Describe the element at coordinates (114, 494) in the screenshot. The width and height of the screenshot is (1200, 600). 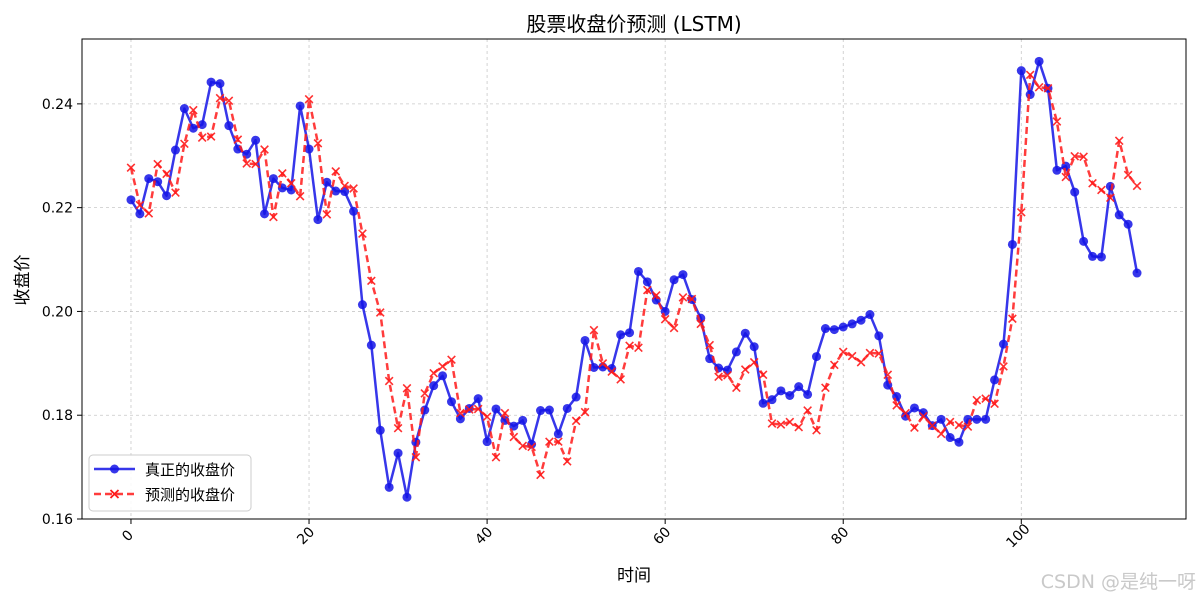
I see `legend-marker-predicted` at that location.